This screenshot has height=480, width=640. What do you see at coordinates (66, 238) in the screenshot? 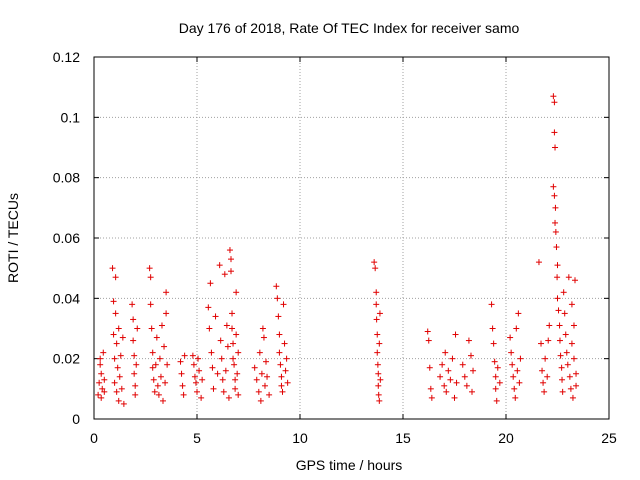
I see `y-tick-label: 0.06` at bounding box center [66, 238].